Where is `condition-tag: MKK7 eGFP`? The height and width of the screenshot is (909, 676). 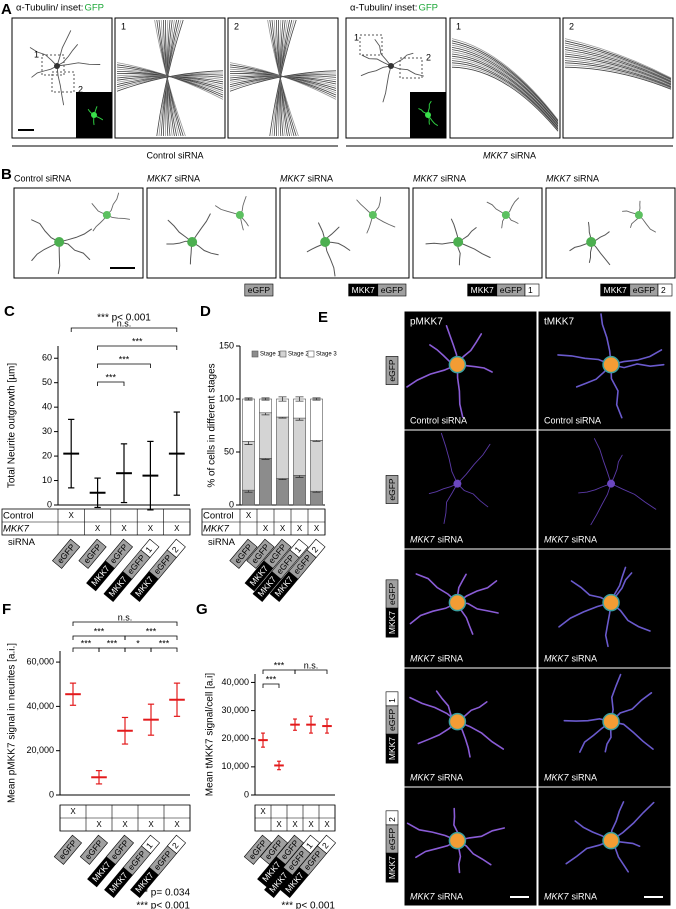
condition-tag: MKK7 eGFP is located at coordinates (377, 290).